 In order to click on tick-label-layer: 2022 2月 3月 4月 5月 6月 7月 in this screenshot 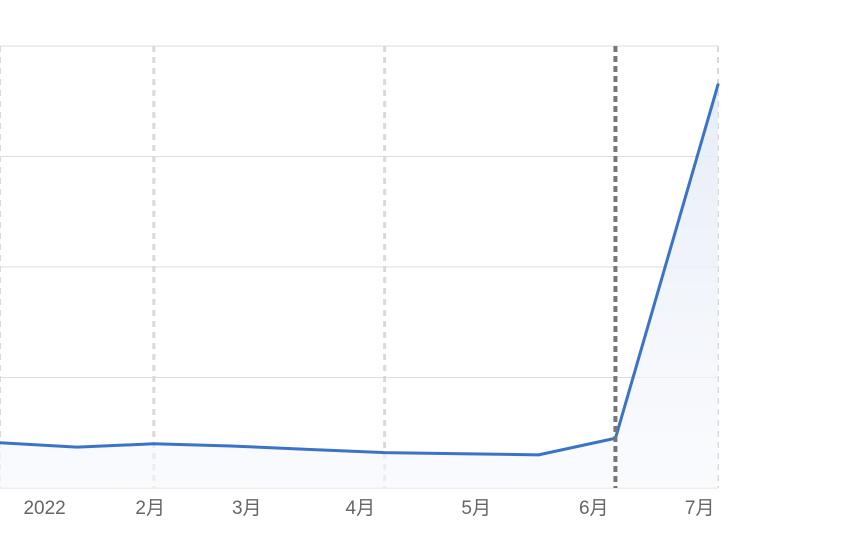, I will do `click(368, 508)`.